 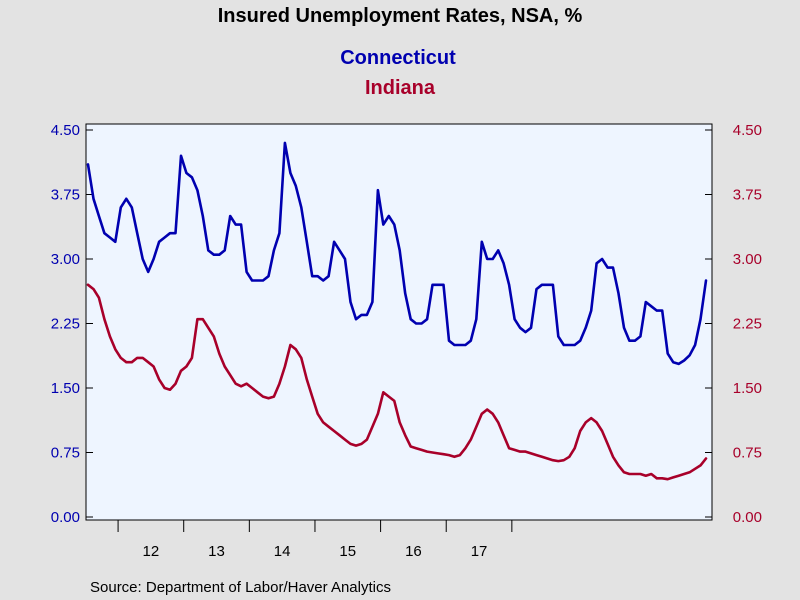 I want to click on left-axis: 0.00 0.75 1.50 2.25 3.00 3.75 4.50, so click(x=72, y=324).